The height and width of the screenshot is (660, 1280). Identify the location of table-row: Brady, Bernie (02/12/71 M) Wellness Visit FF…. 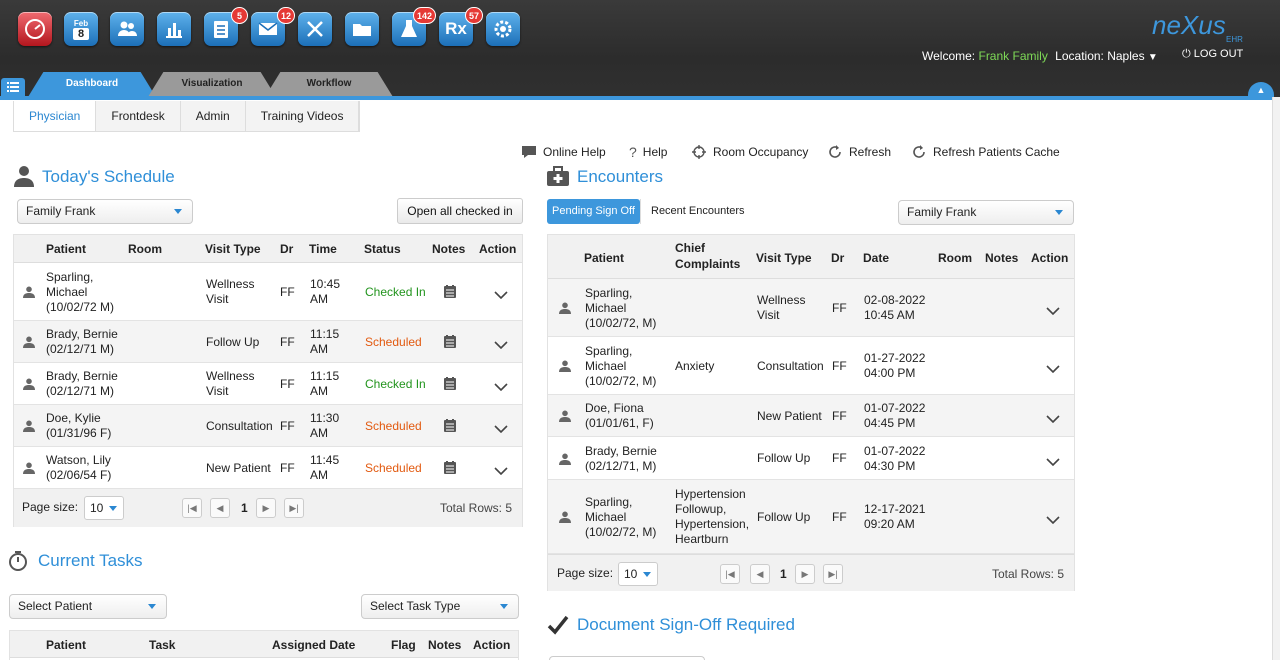
(268, 384).